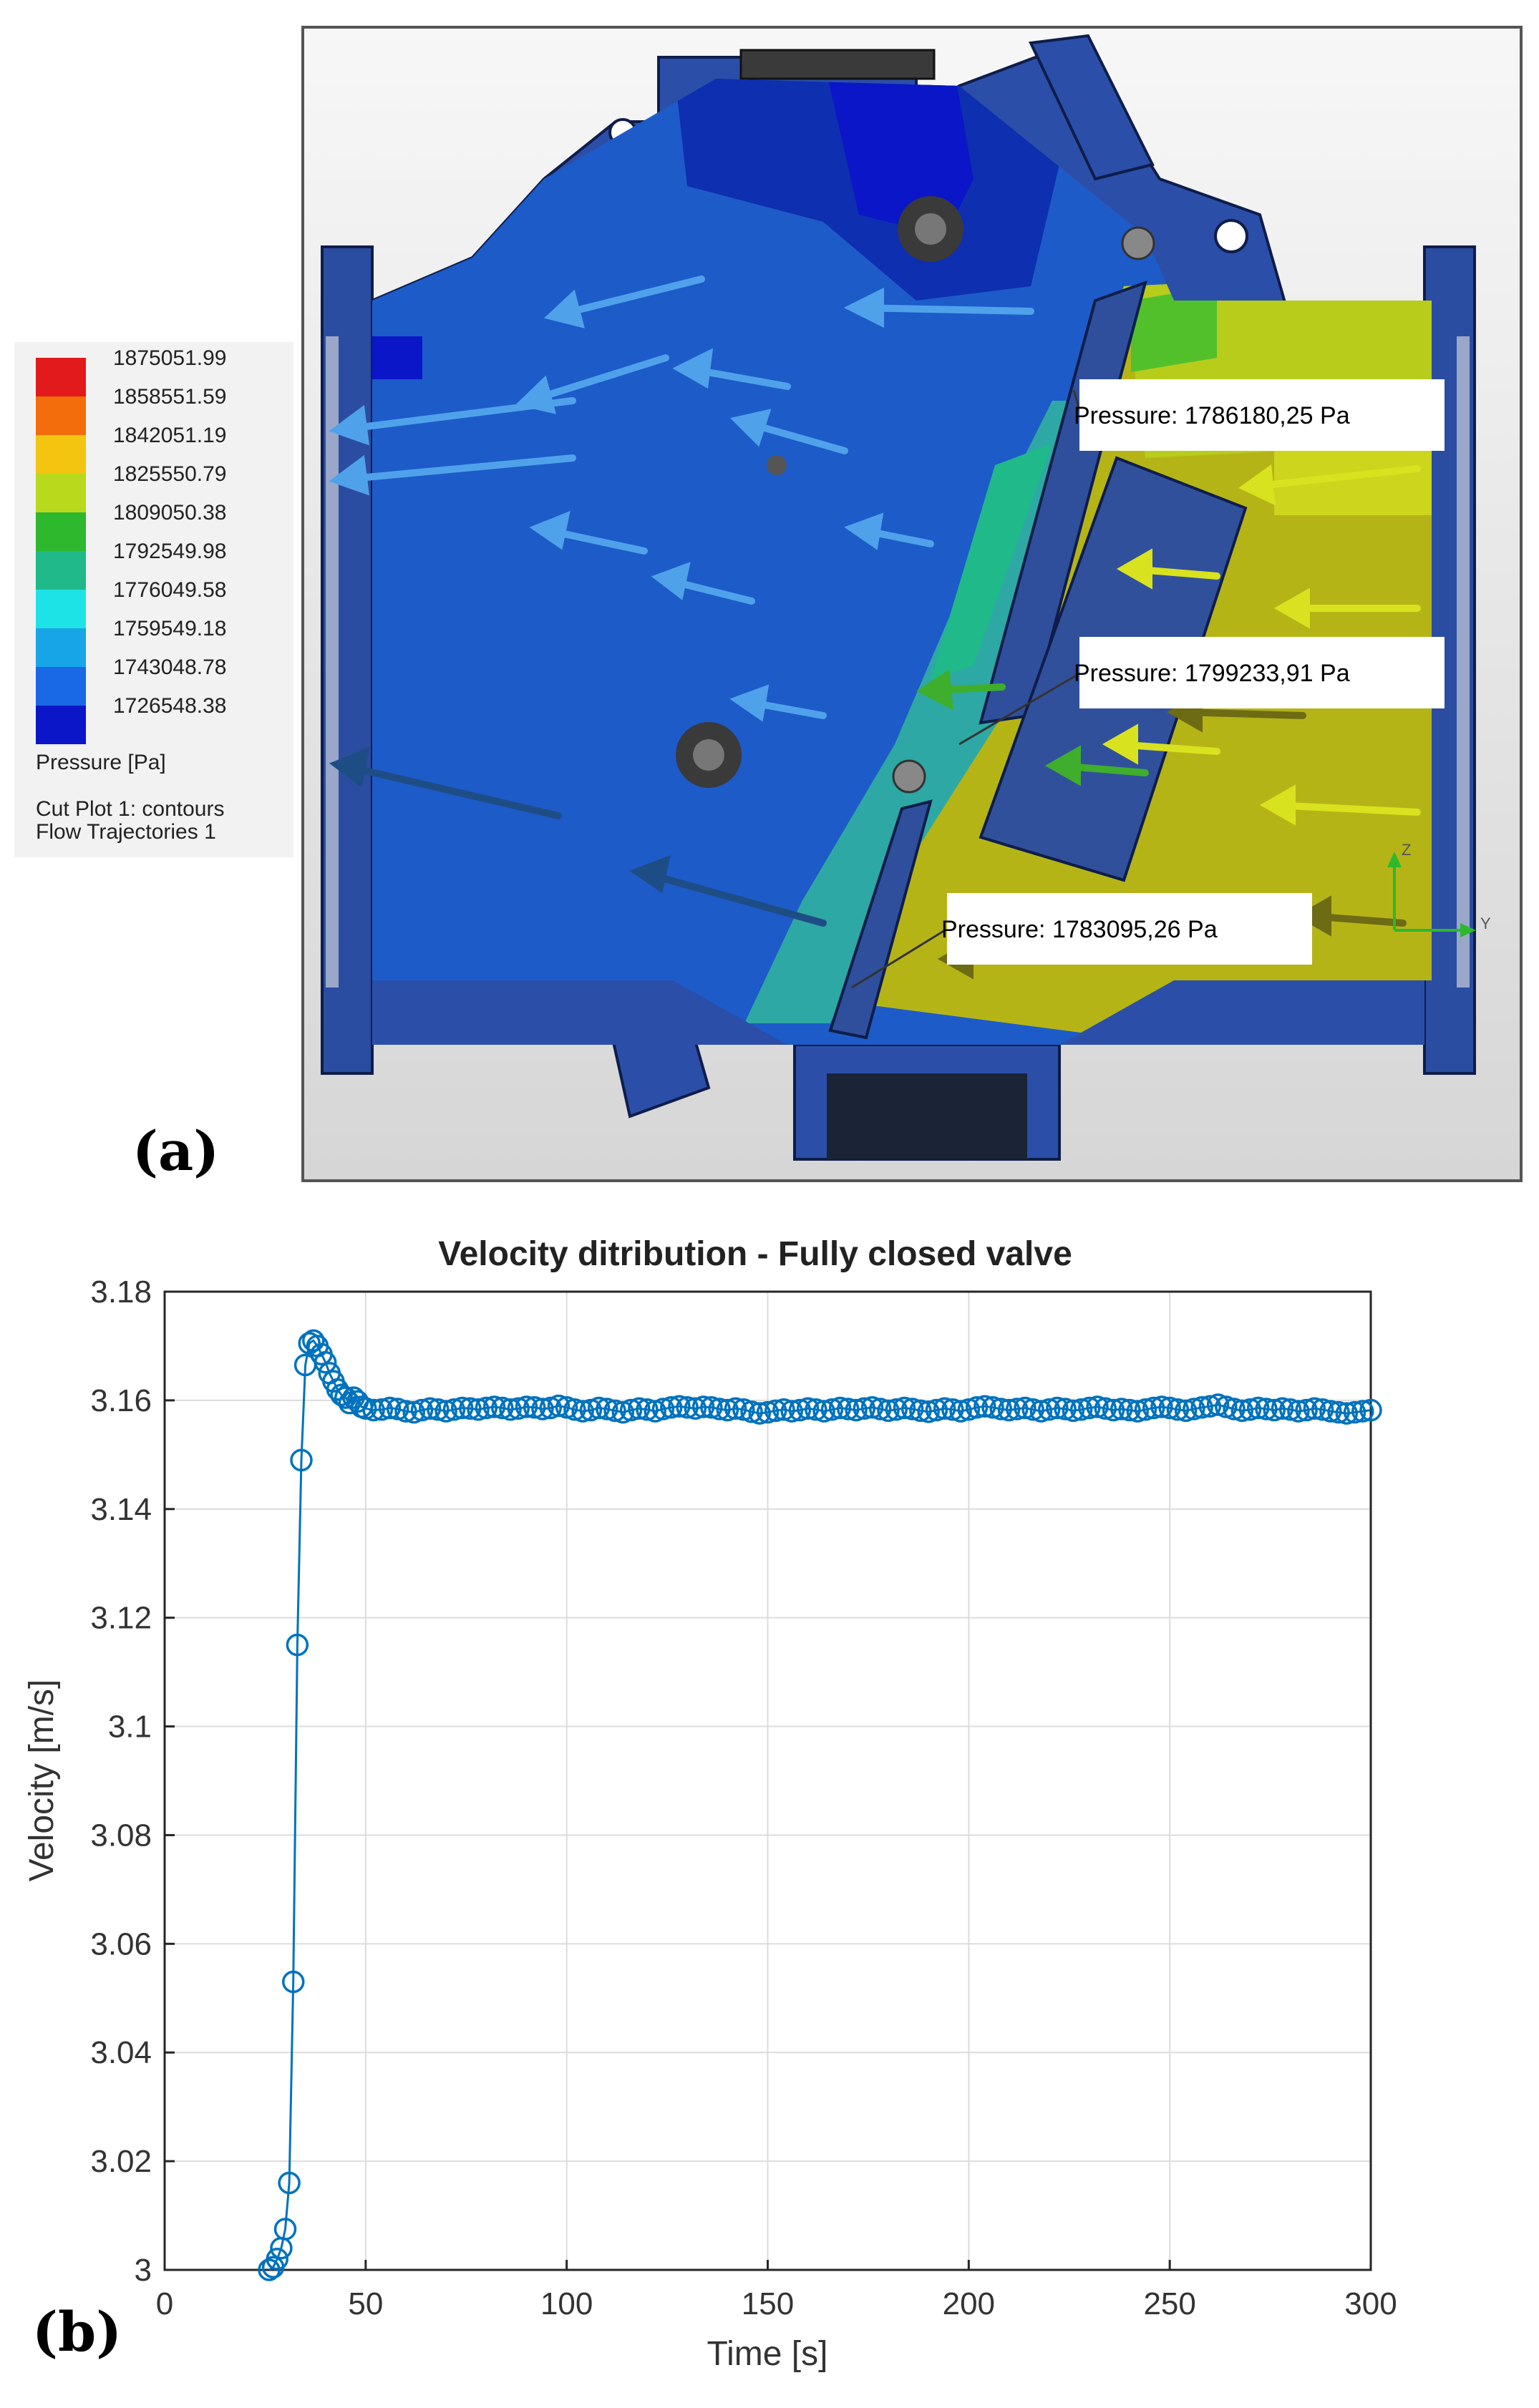 Image resolution: width=1539 pixels, height=2408 pixels. I want to click on svg-text: Pressure: 1783095,26 Pa, so click(1079, 929).